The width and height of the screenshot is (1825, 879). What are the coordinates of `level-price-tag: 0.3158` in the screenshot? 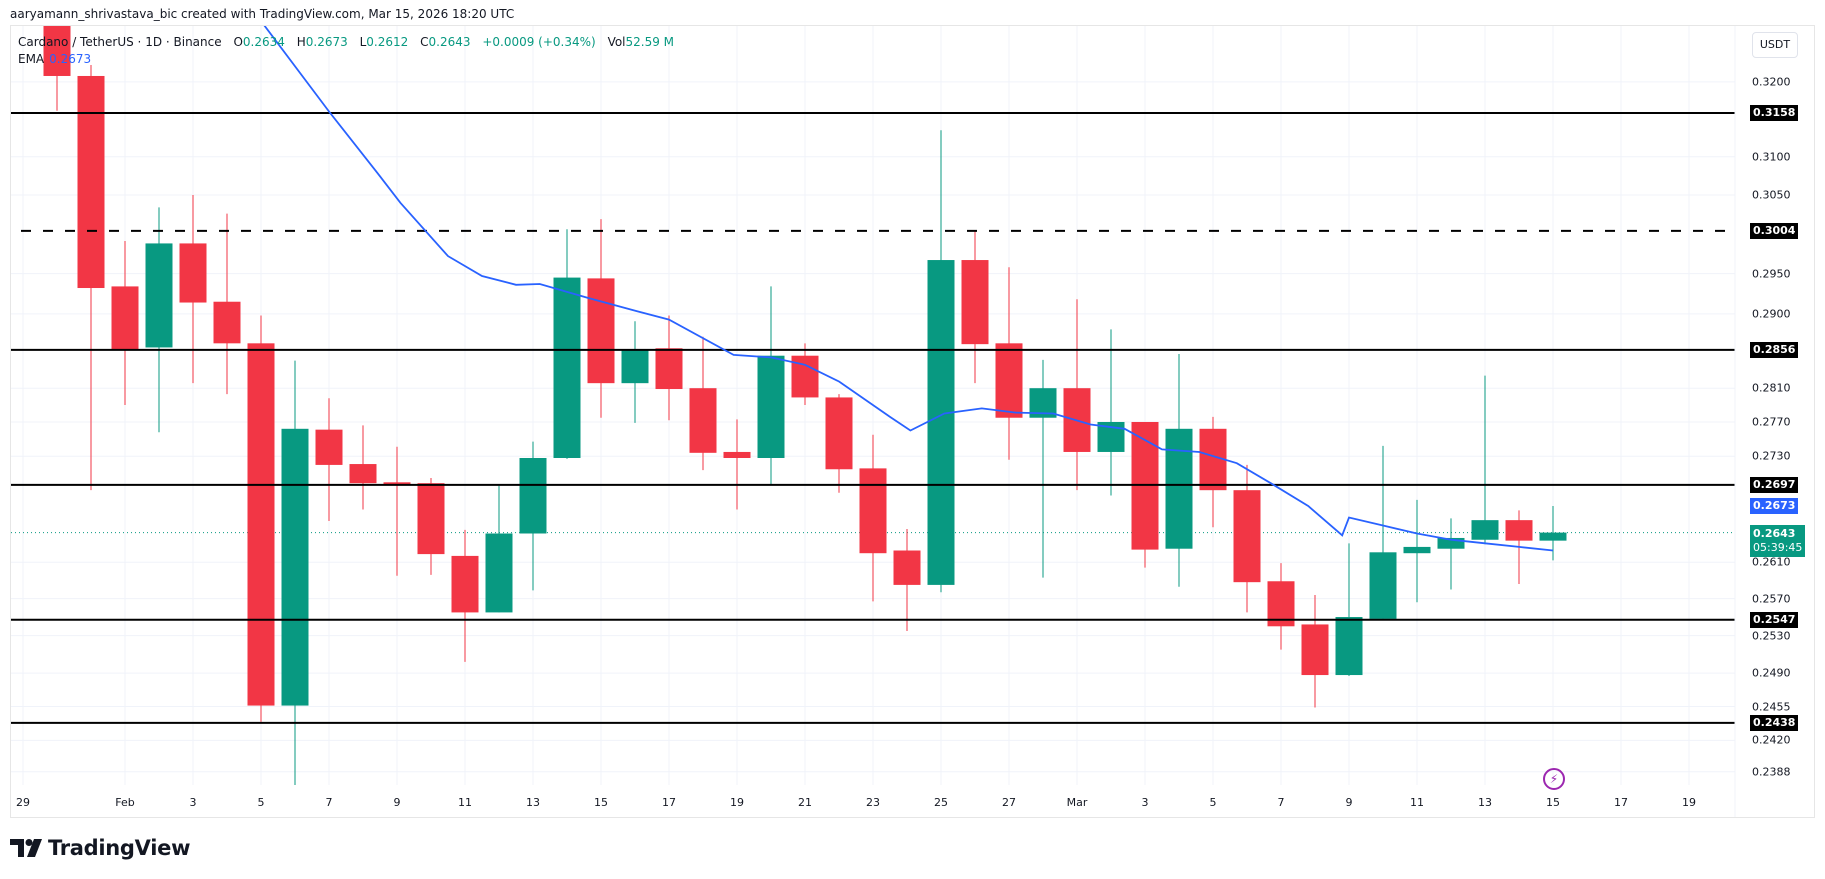 It's located at (1774, 113).